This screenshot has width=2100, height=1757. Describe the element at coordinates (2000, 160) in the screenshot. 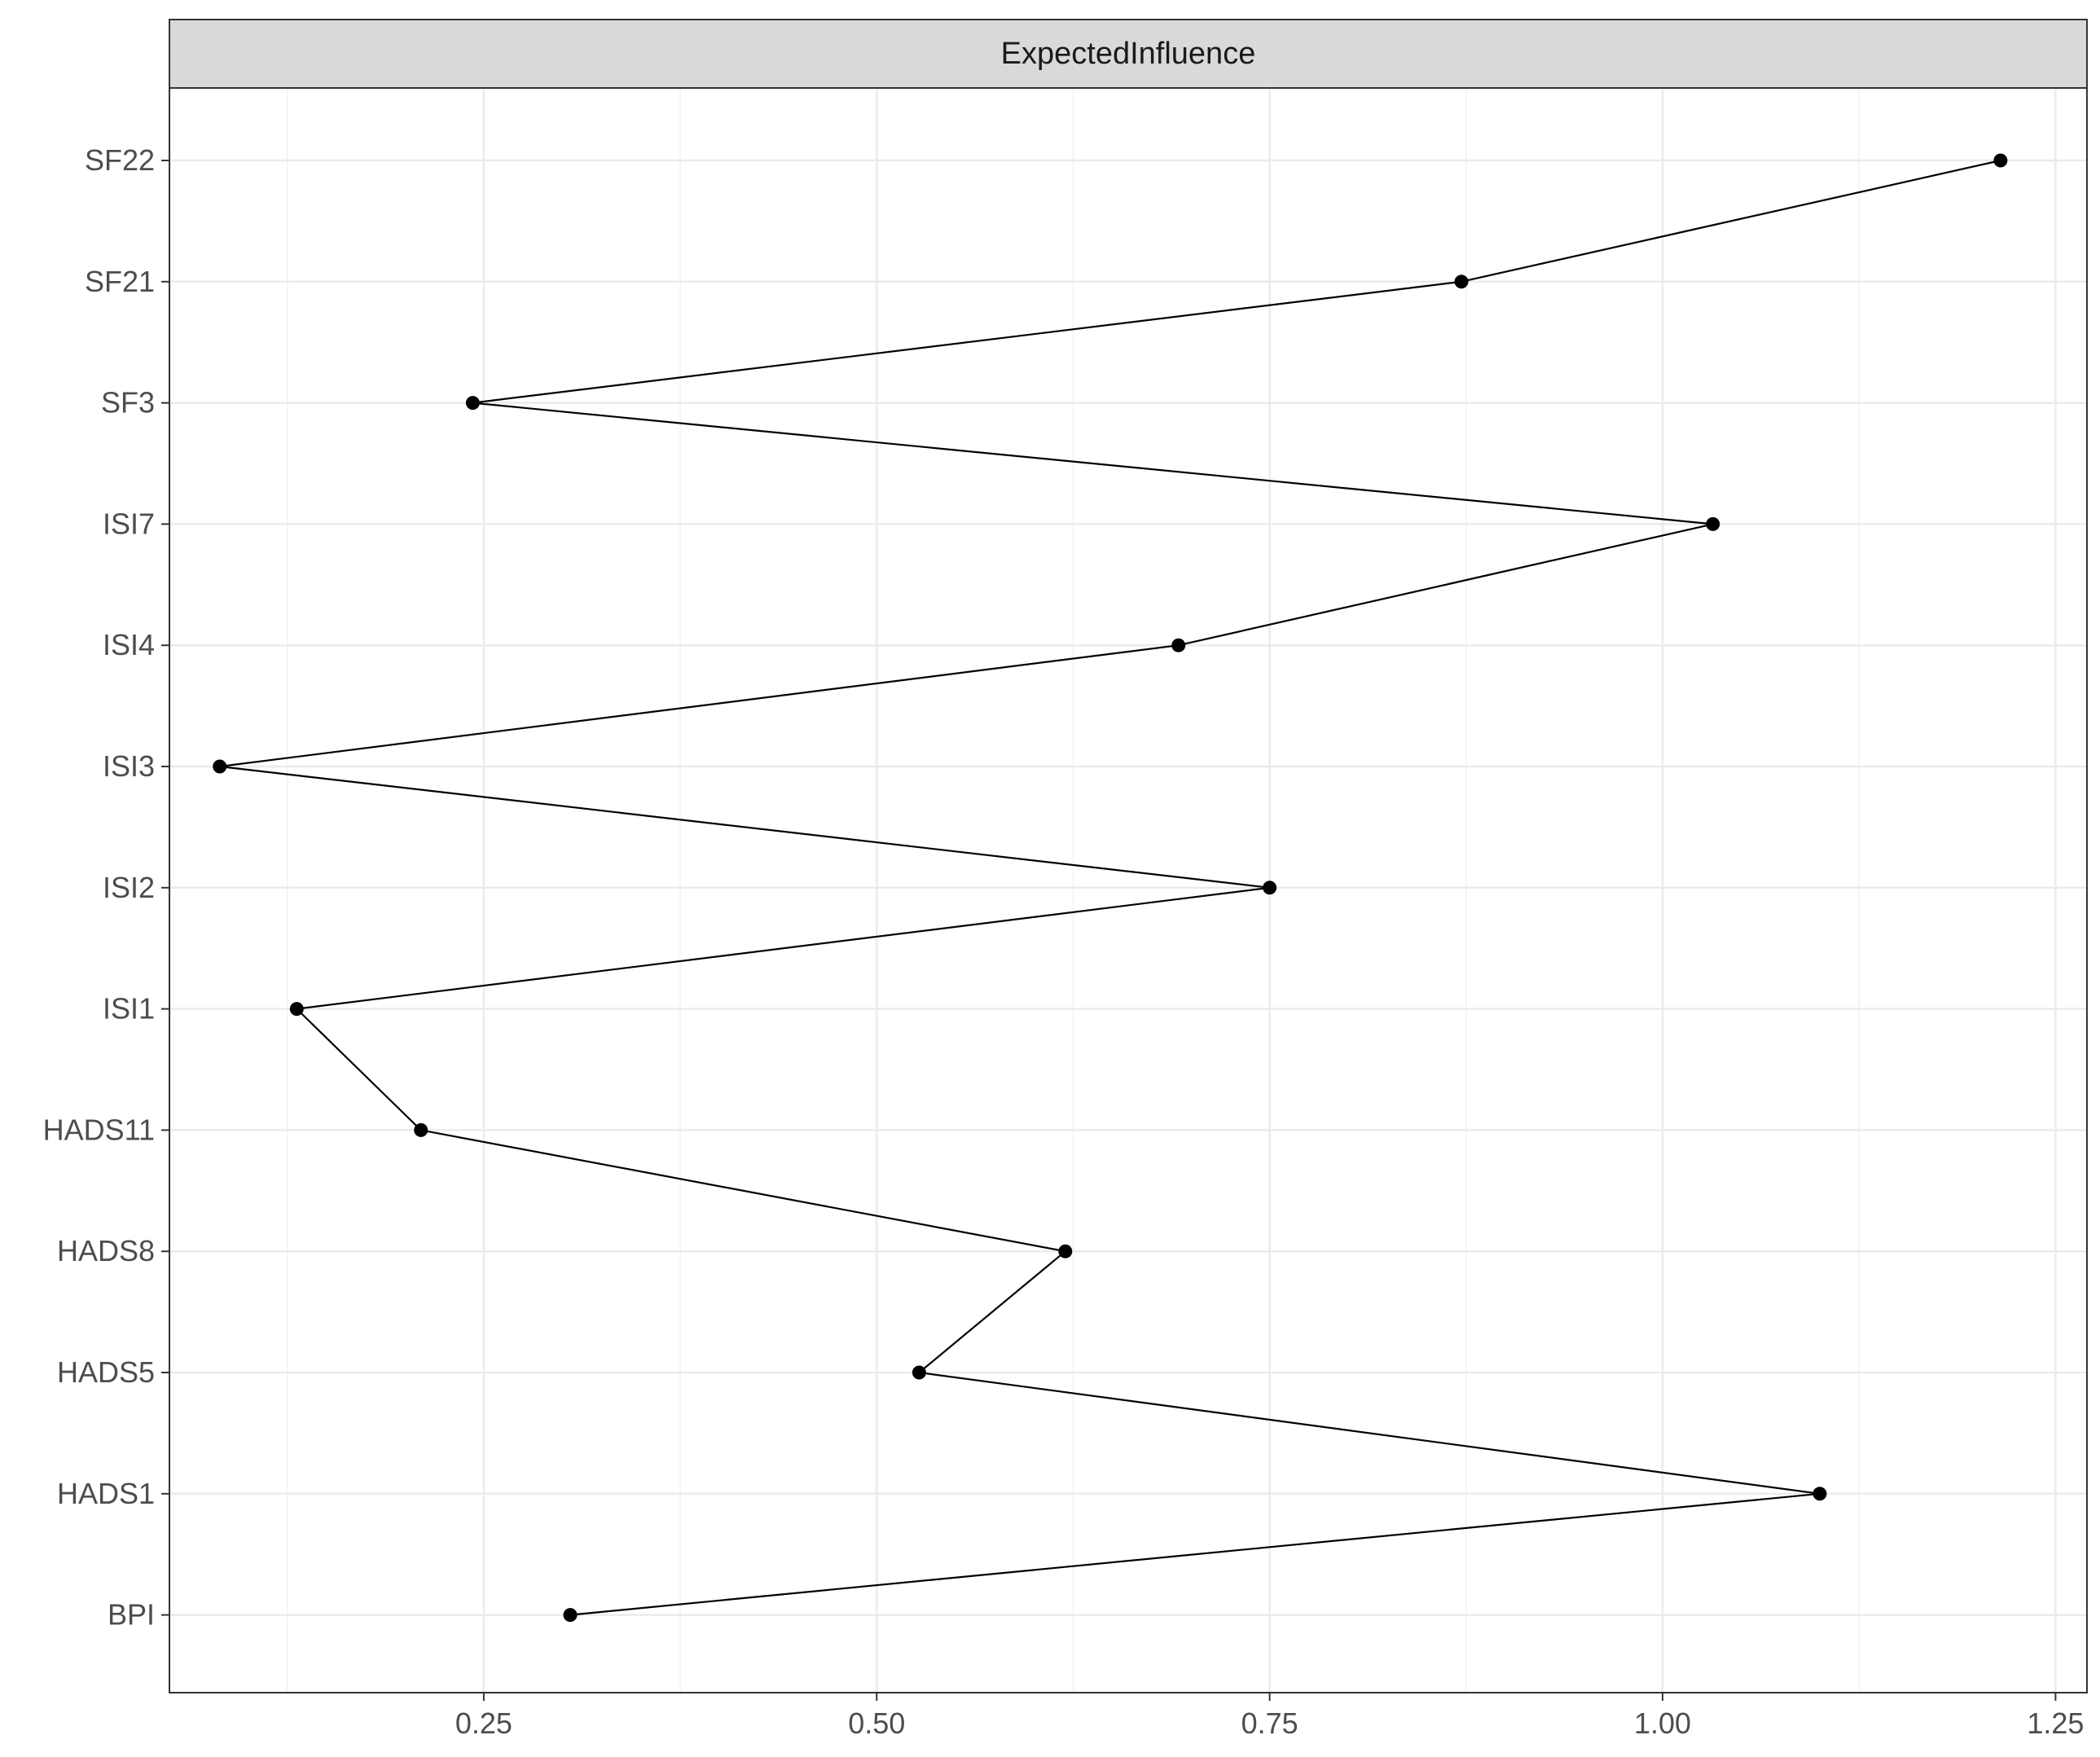

I see `data-point-sf22` at that location.